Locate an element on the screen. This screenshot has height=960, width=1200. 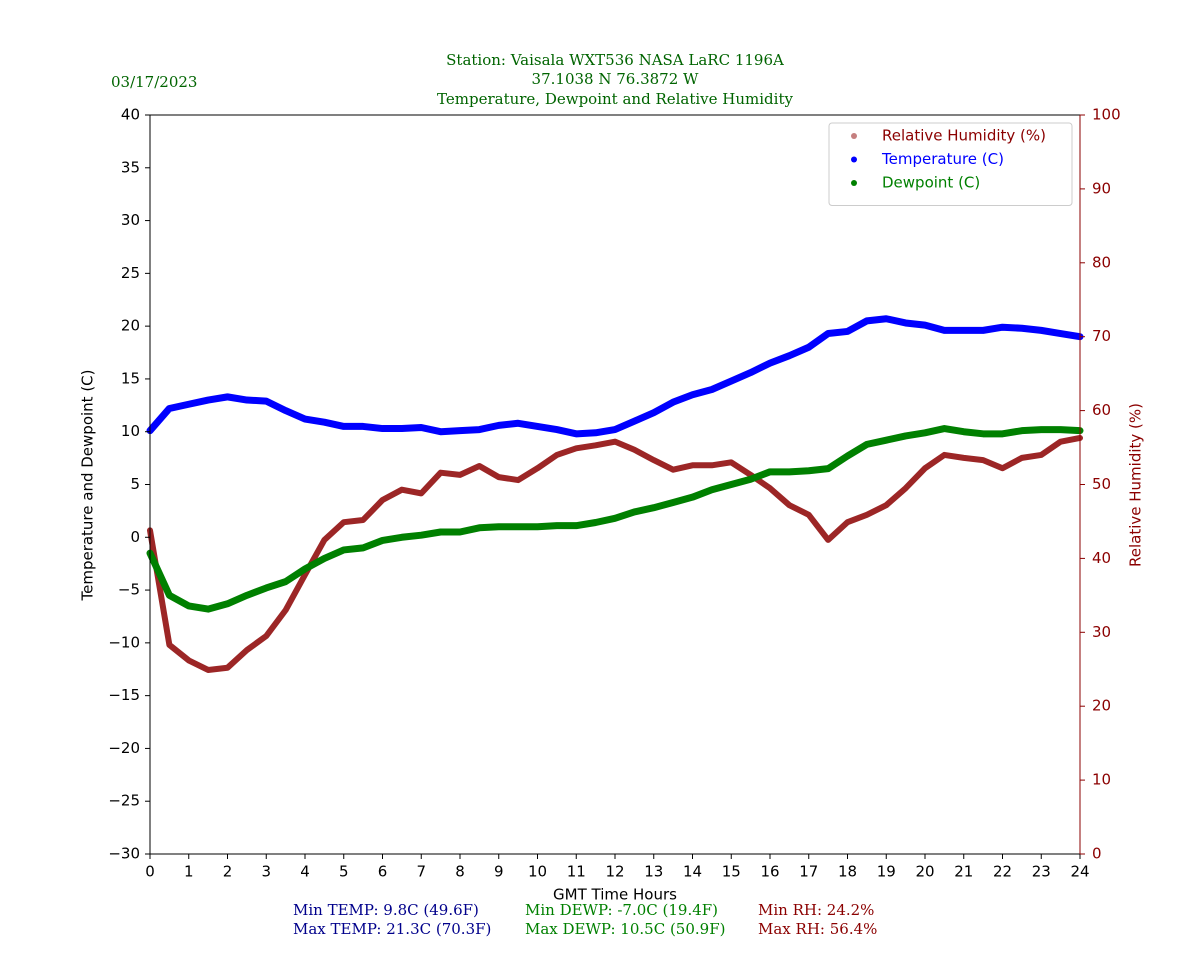
x-tick-label: 5 is located at coordinates (344, 872).